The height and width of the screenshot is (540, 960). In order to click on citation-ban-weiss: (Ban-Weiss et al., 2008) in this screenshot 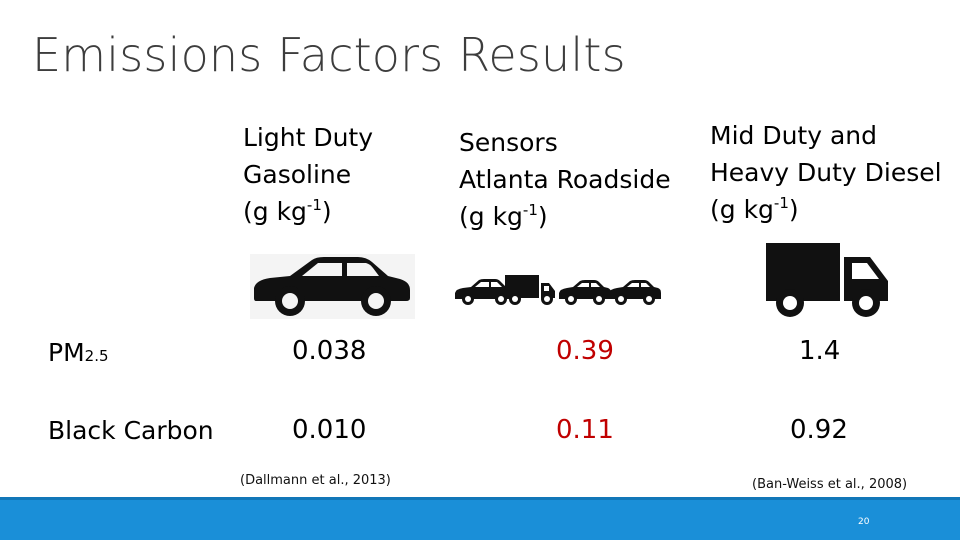, I will do `click(830, 484)`.